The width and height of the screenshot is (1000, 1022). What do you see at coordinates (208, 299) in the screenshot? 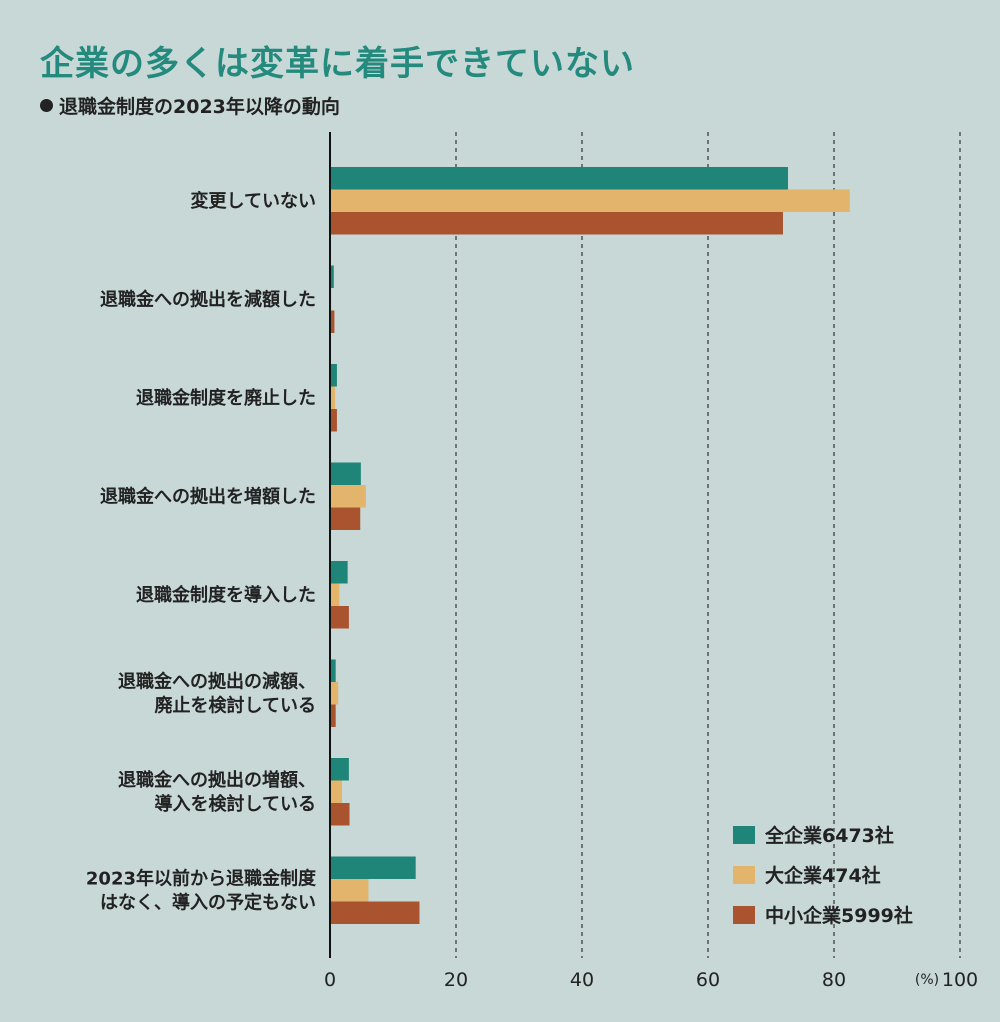
I see `category-label-1: 退職金への拠出を減額した` at bounding box center [208, 299].